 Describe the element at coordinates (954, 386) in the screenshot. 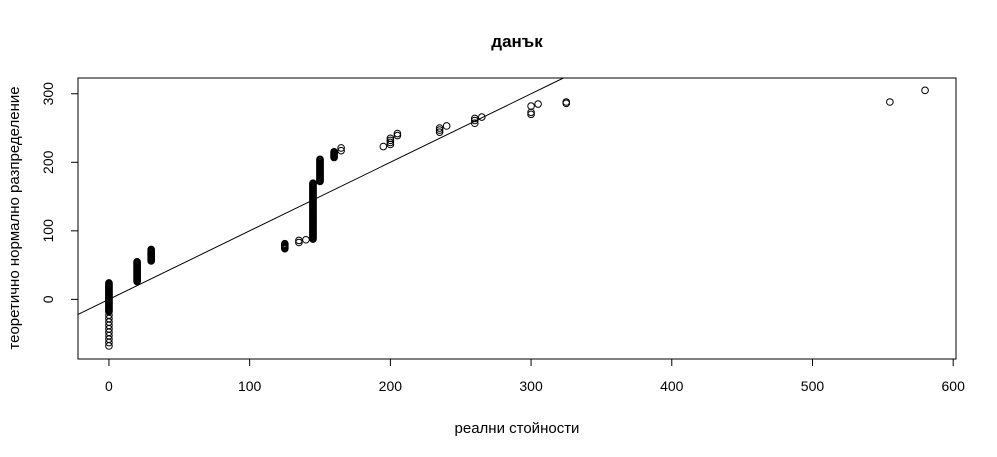

I see `x-tick-label: 600` at that location.